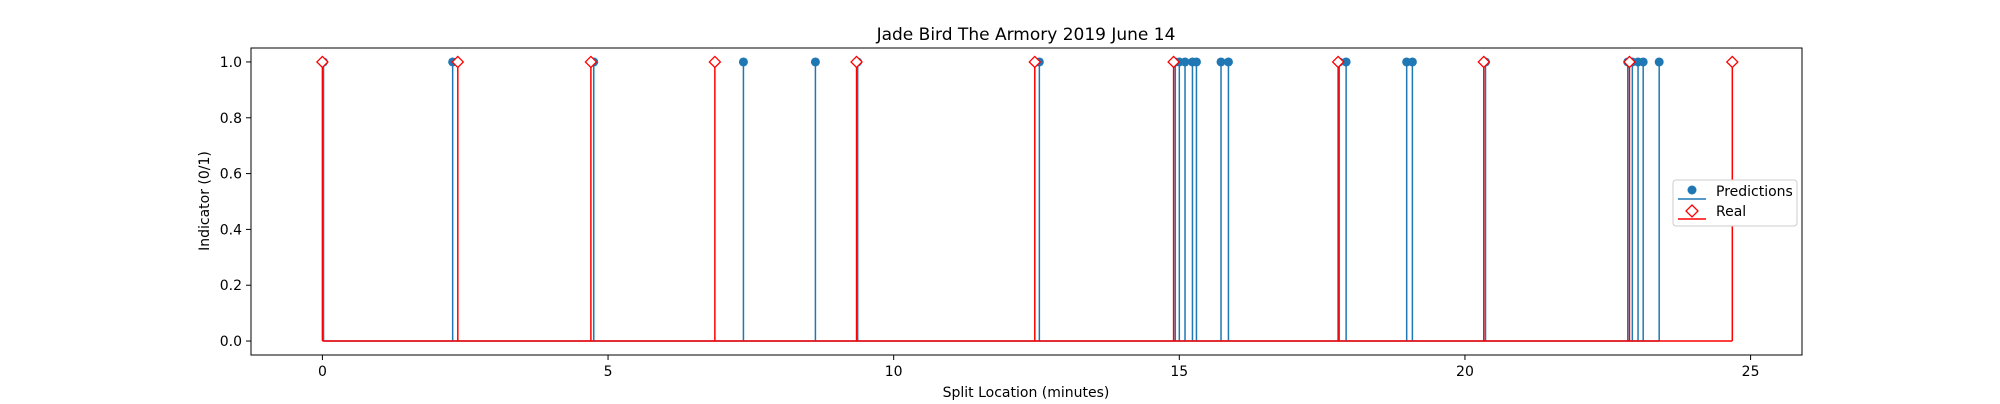 The image size is (2000, 404). I want to click on legend-frame, so click(1735, 203).